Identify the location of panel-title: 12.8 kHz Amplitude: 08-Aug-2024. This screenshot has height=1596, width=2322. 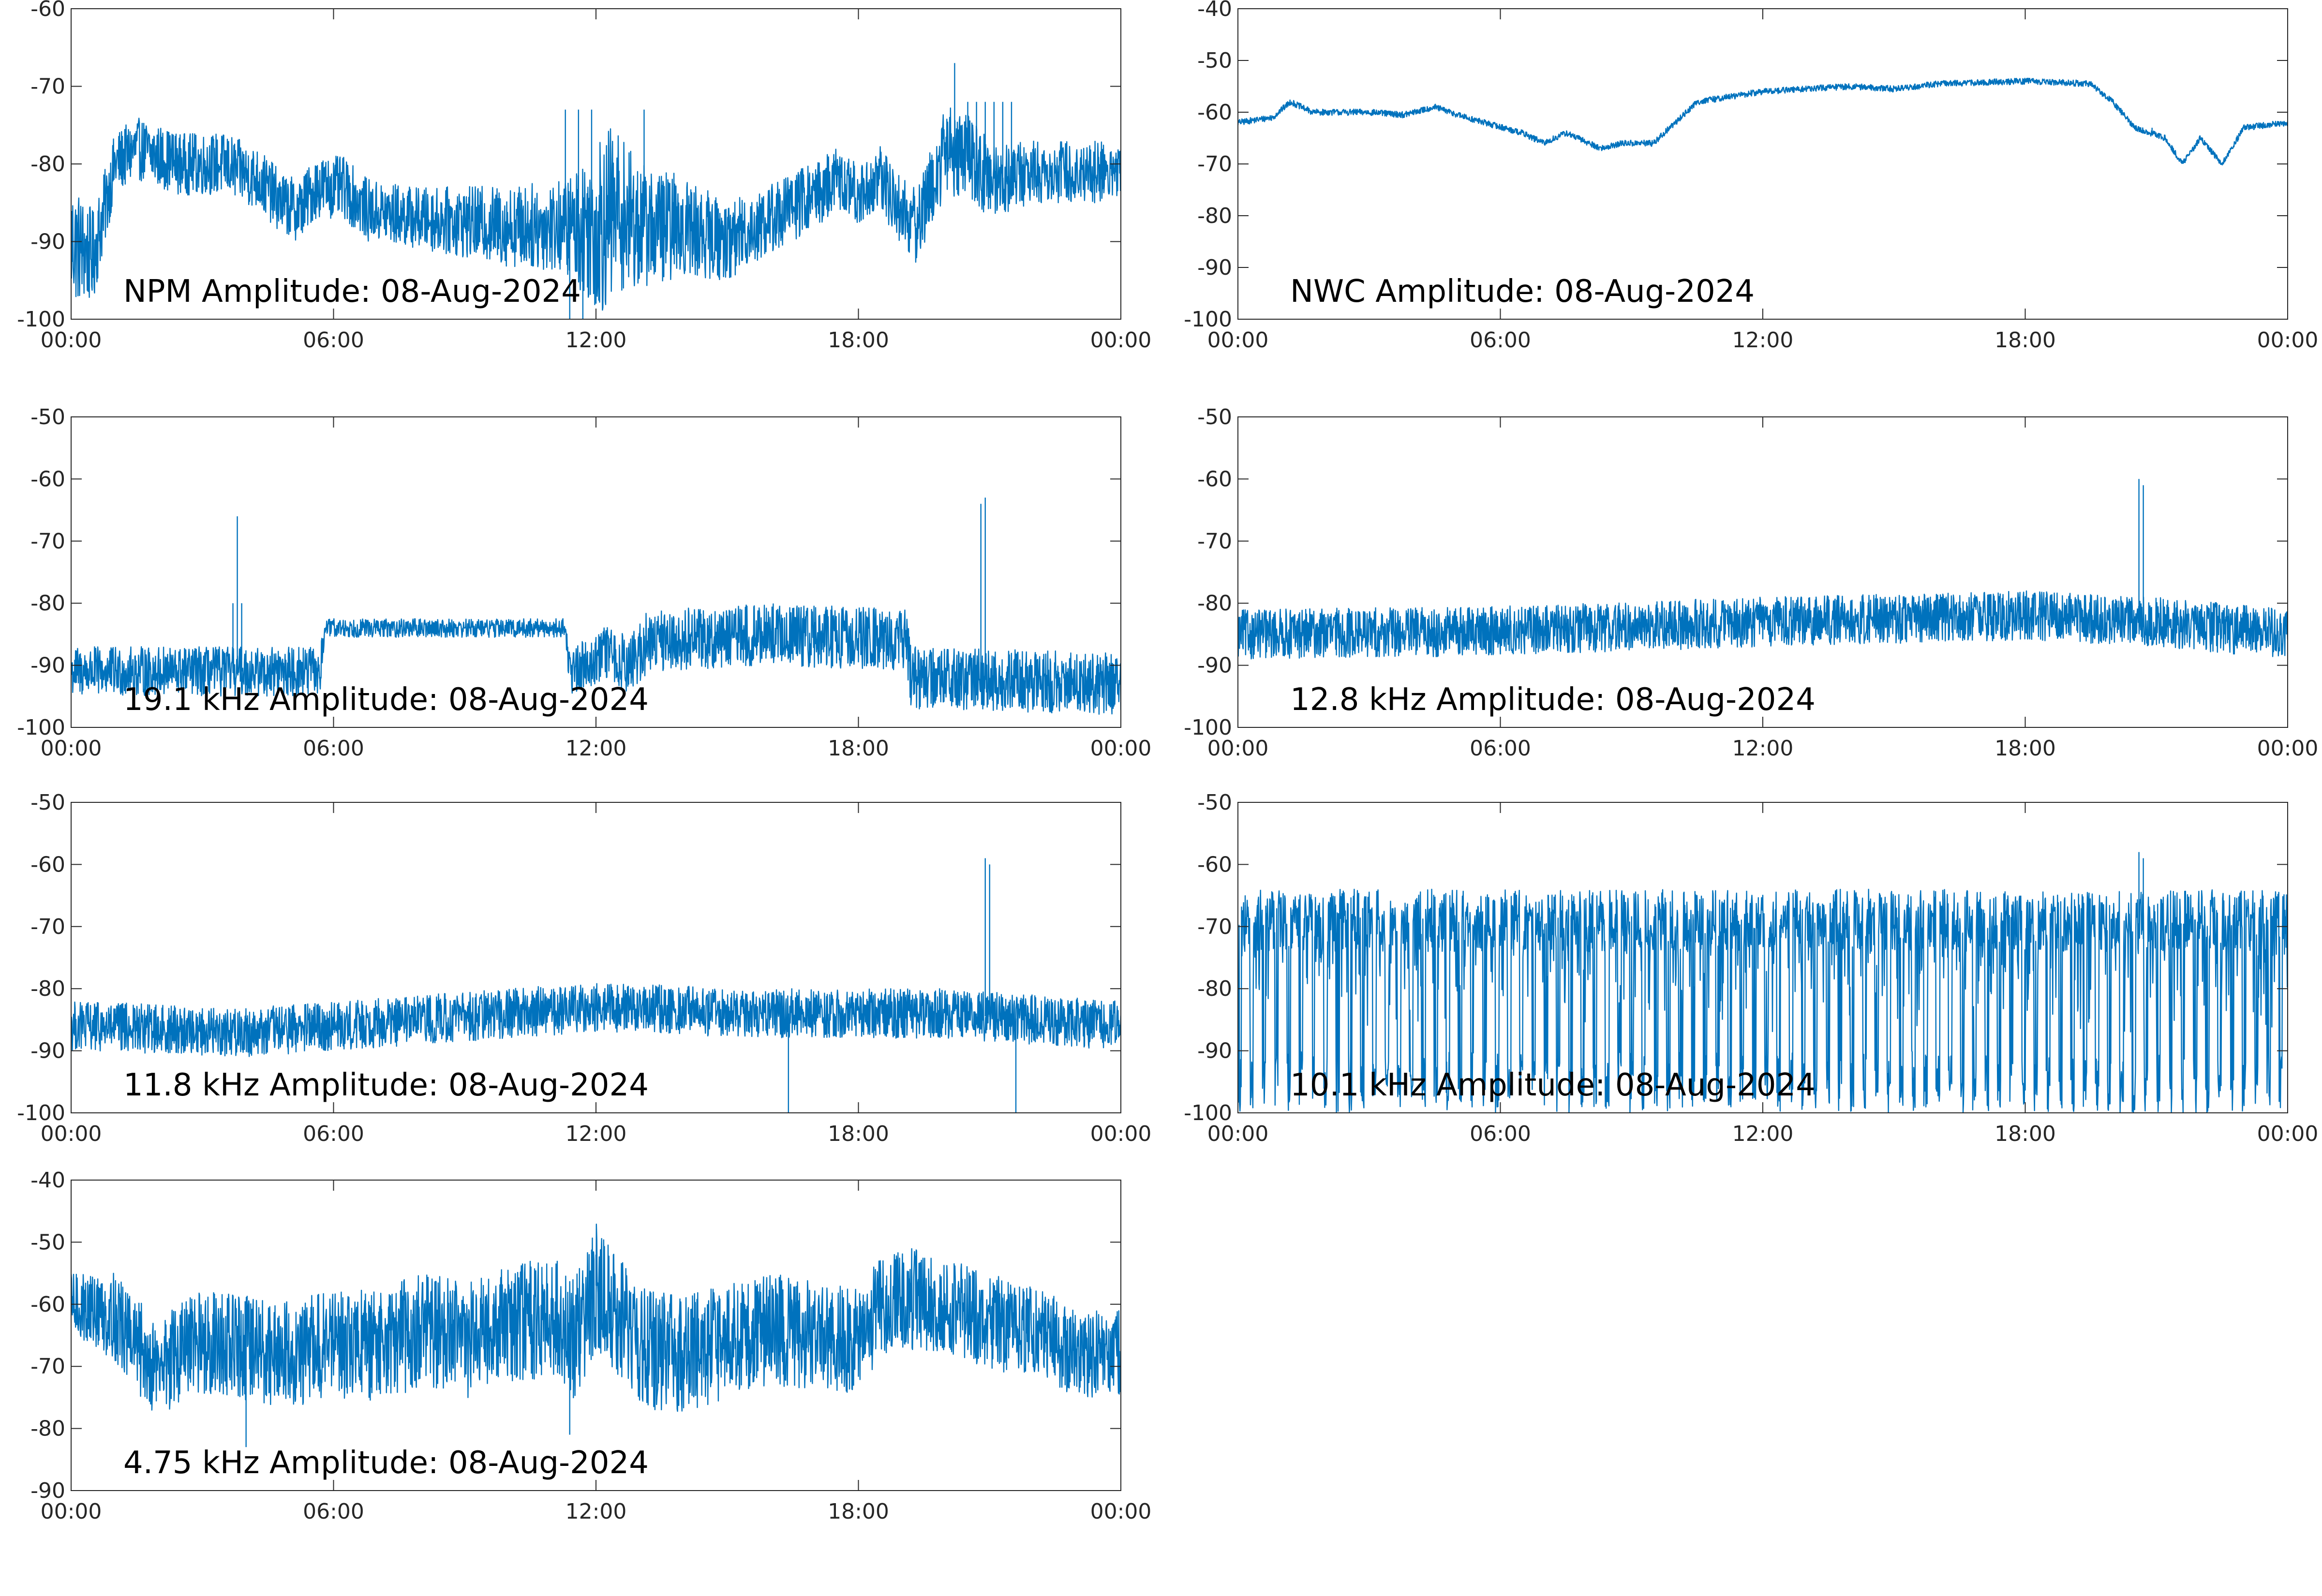
(1553, 700).